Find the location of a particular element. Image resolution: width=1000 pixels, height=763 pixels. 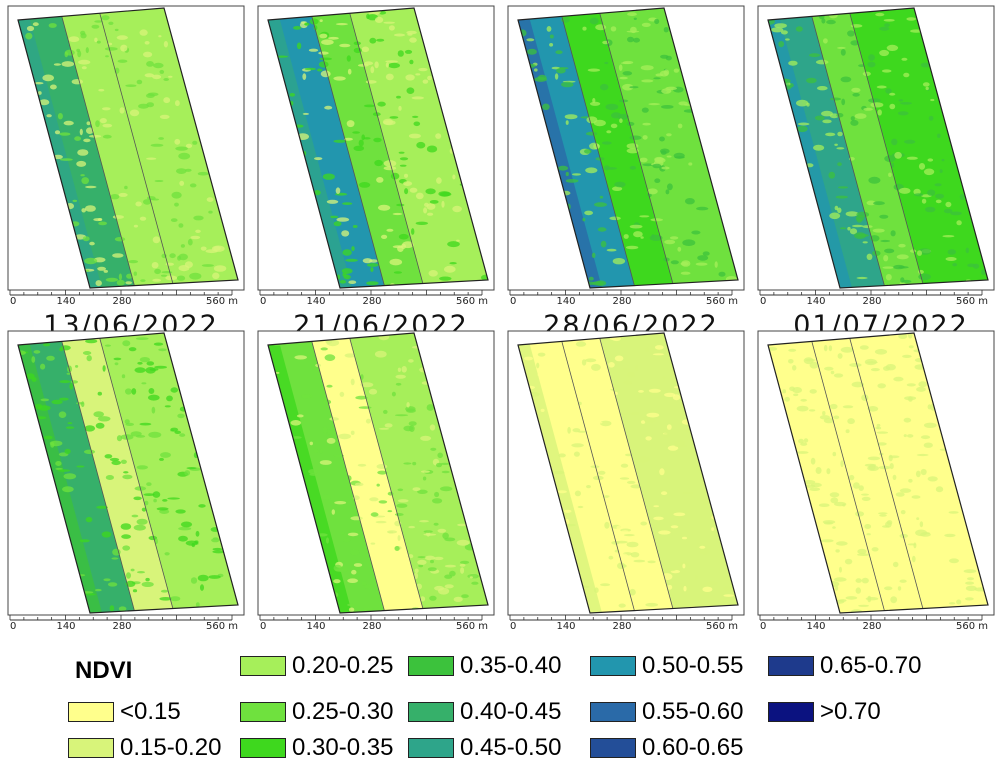

ndvi-map-panel: 0 140 280 560 m 01/07/2022 is located at coordinates (878, 172).